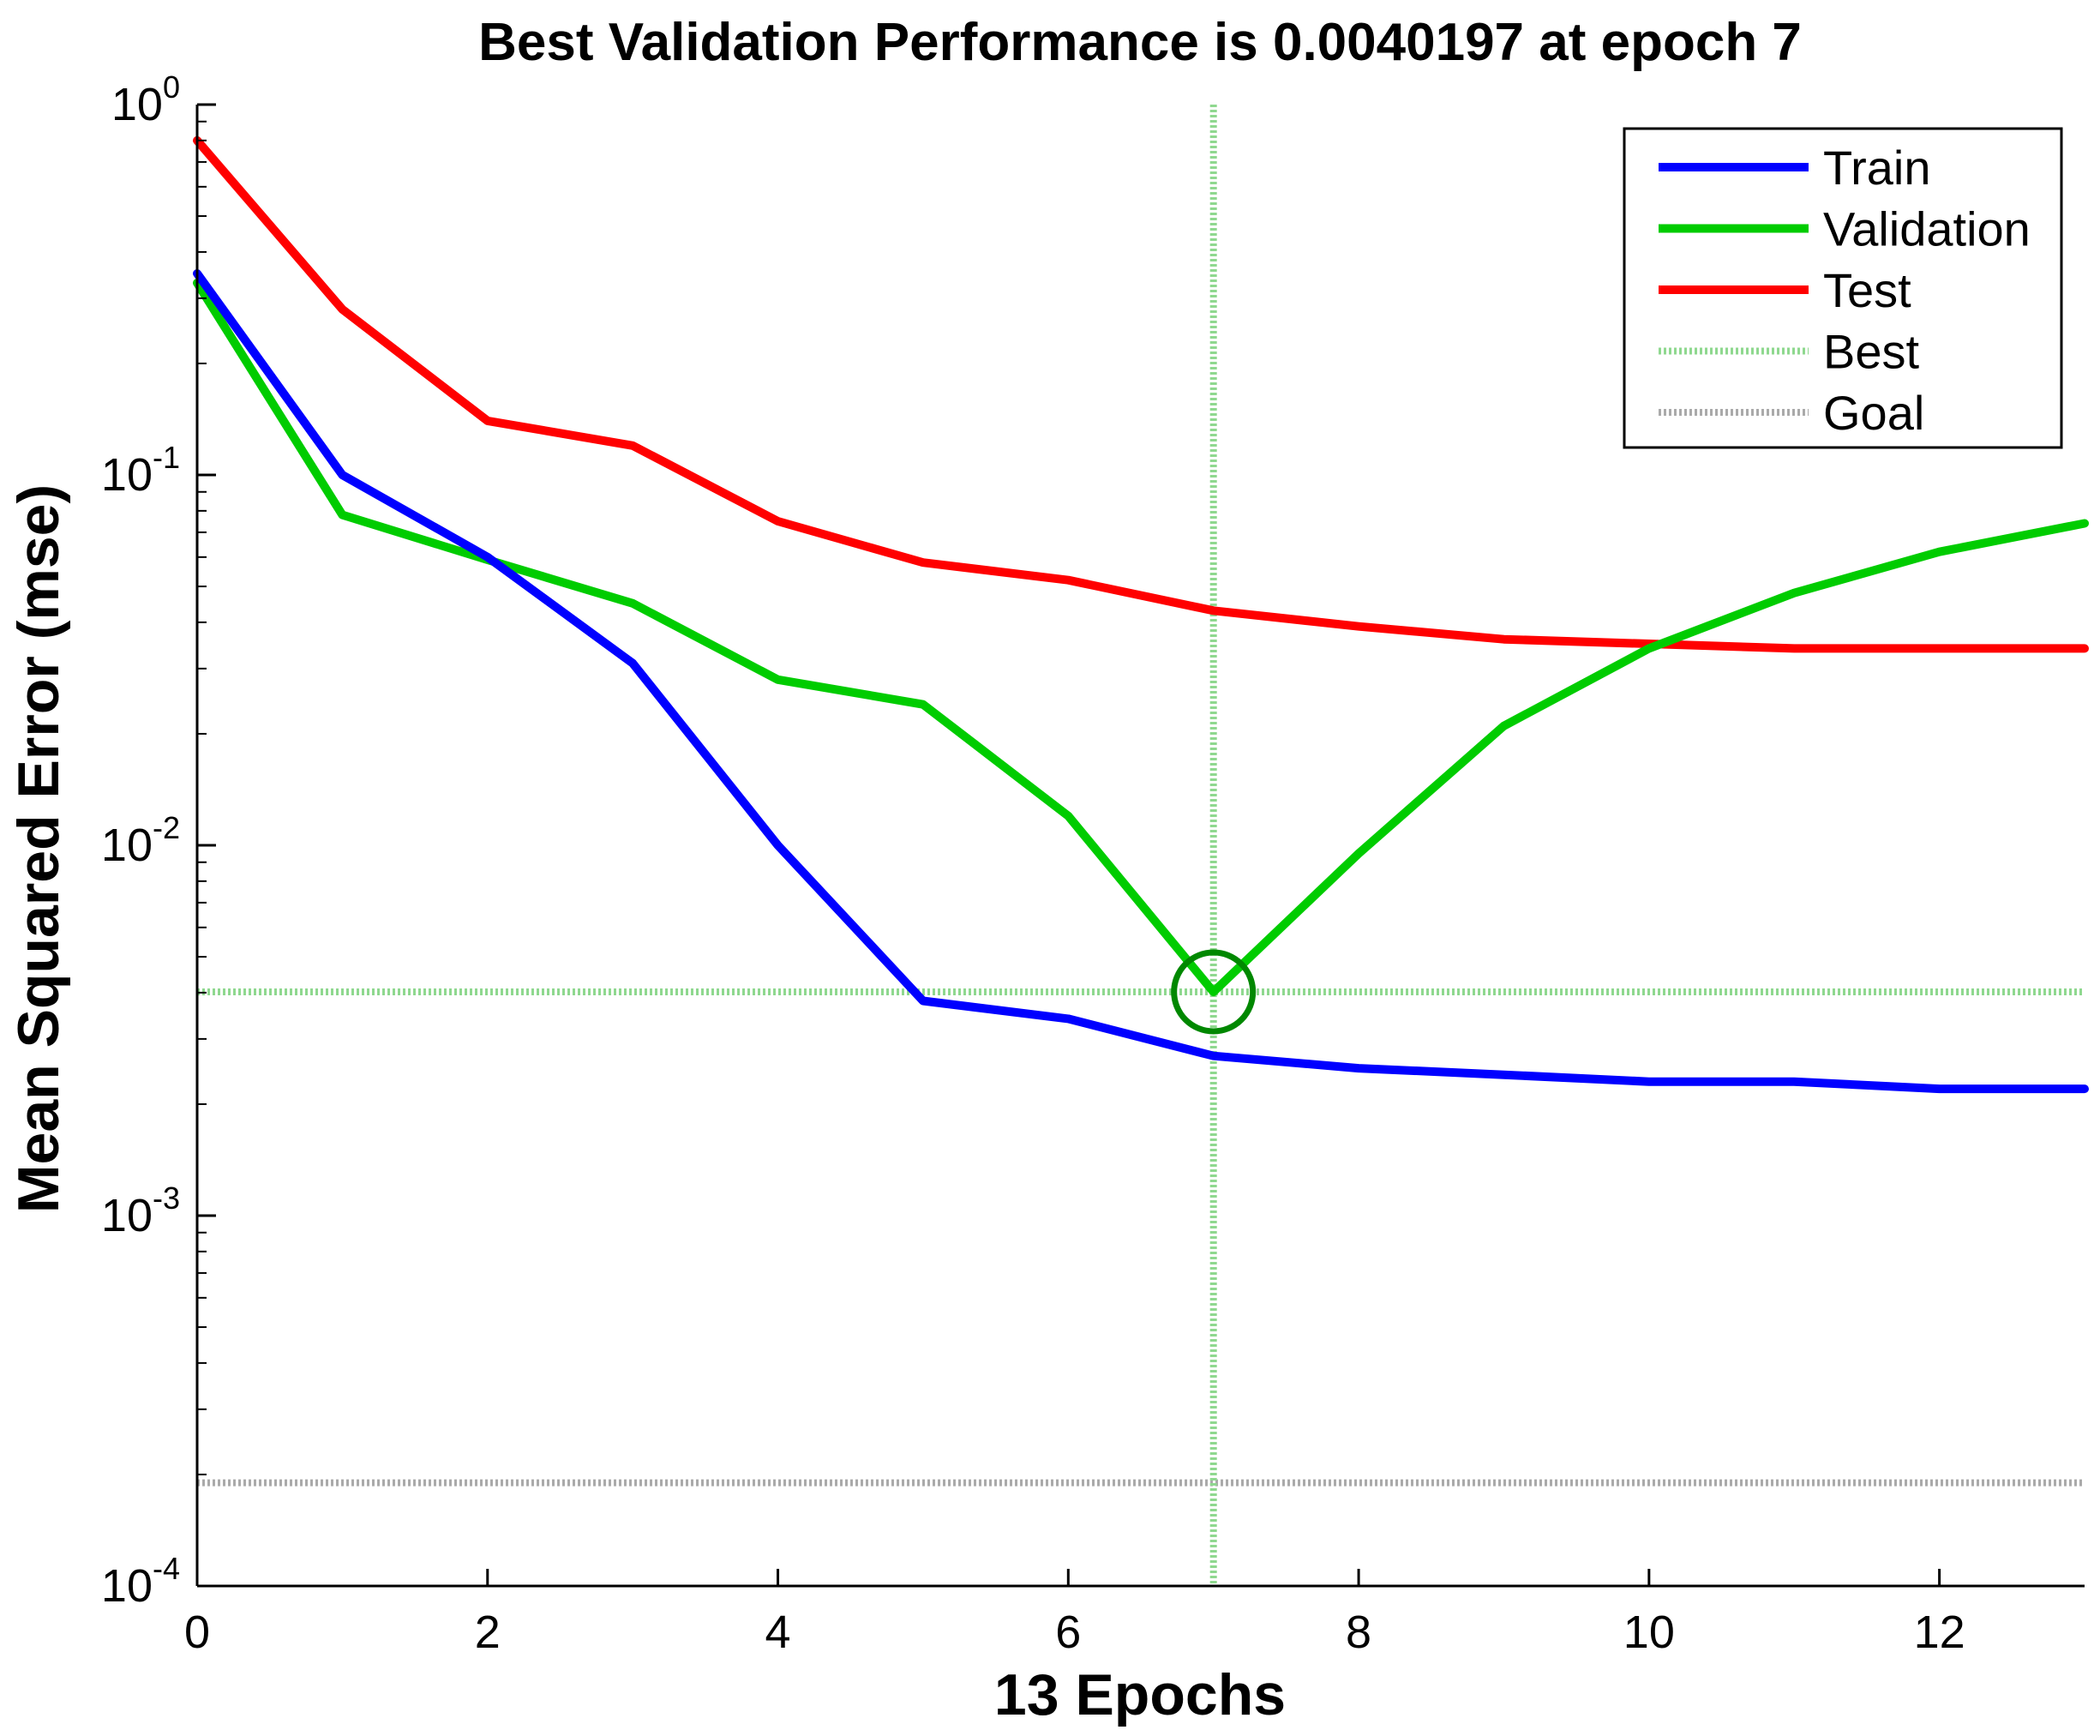 The height and width of the screenshot is (1736, 2100). What do you see at coordinates (1358, 1632) in the screenshot?
I see `x-tick-label: 8` at bounding box center [1358, 1632].